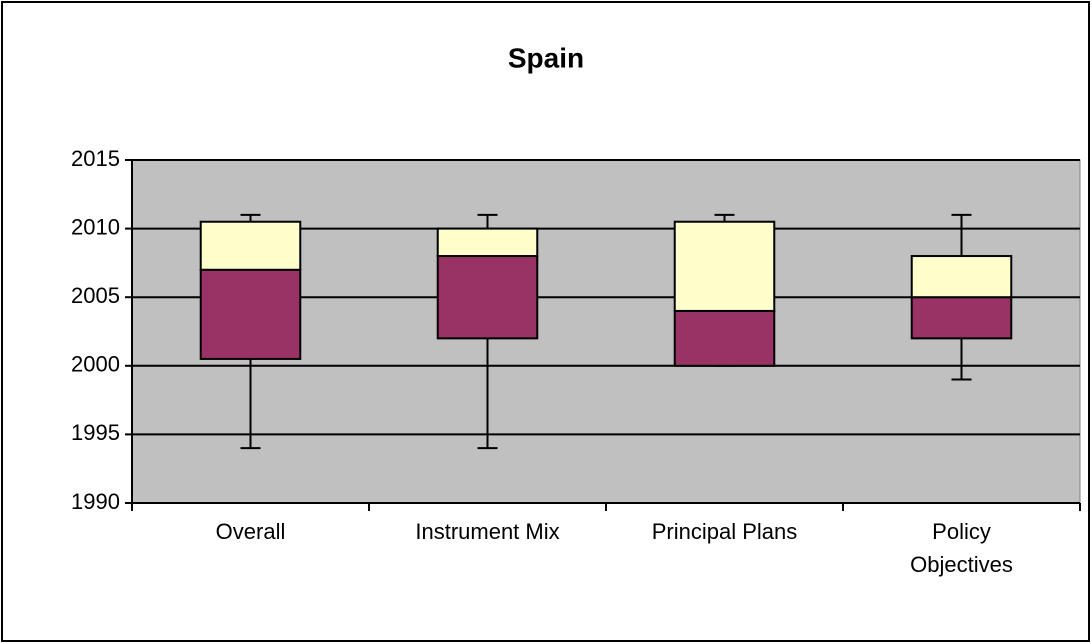 The width and height of the screenshot is (1092, 644). What do you see at coordinates (95, 364) in the screenshot?
I see `y-tick-label: 2000` at bounding box center [95, 364].